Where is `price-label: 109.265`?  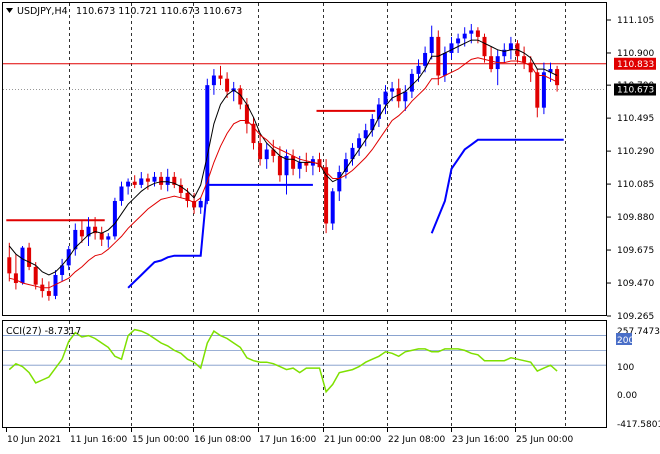 price-label: 109.265 is located at coordinates (635, 317).